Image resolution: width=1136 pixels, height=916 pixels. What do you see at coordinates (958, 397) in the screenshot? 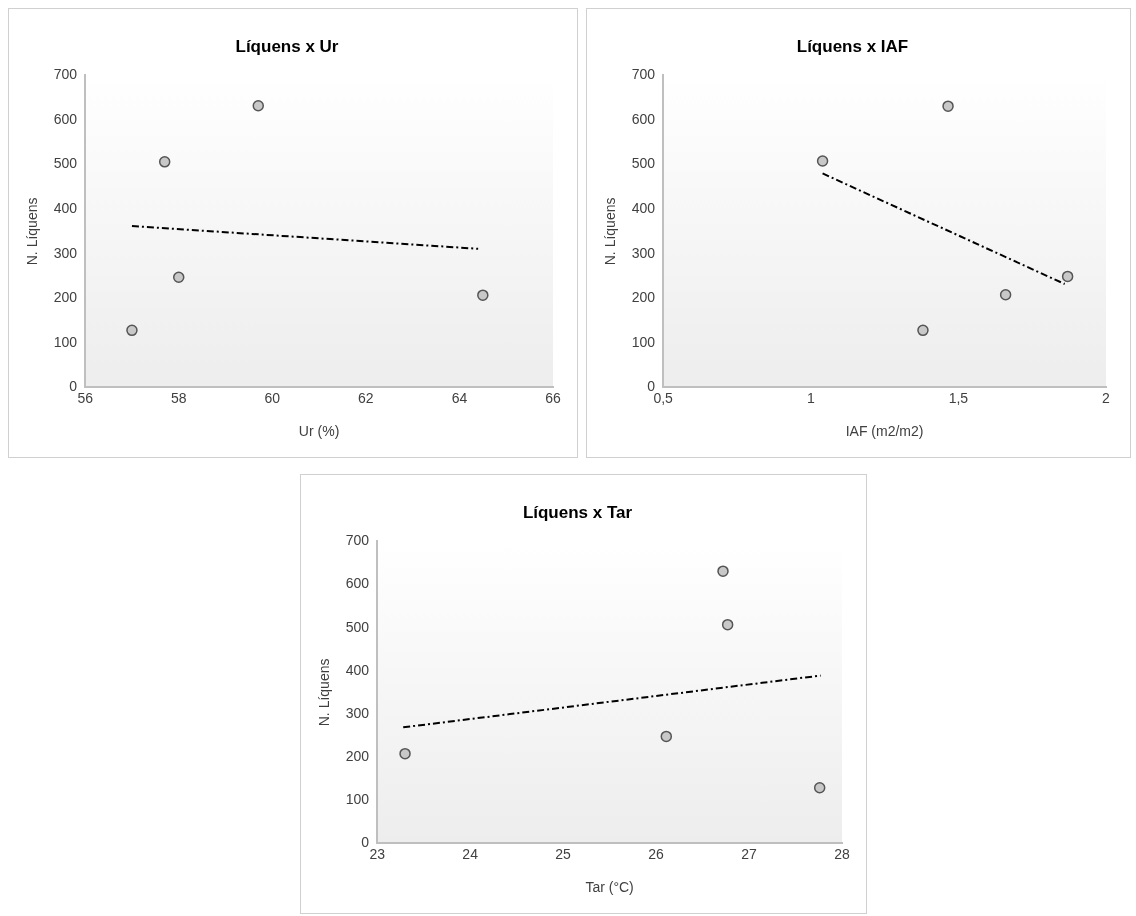
I see `x-tick-label: 1,5` at bounding box center [958, 397].